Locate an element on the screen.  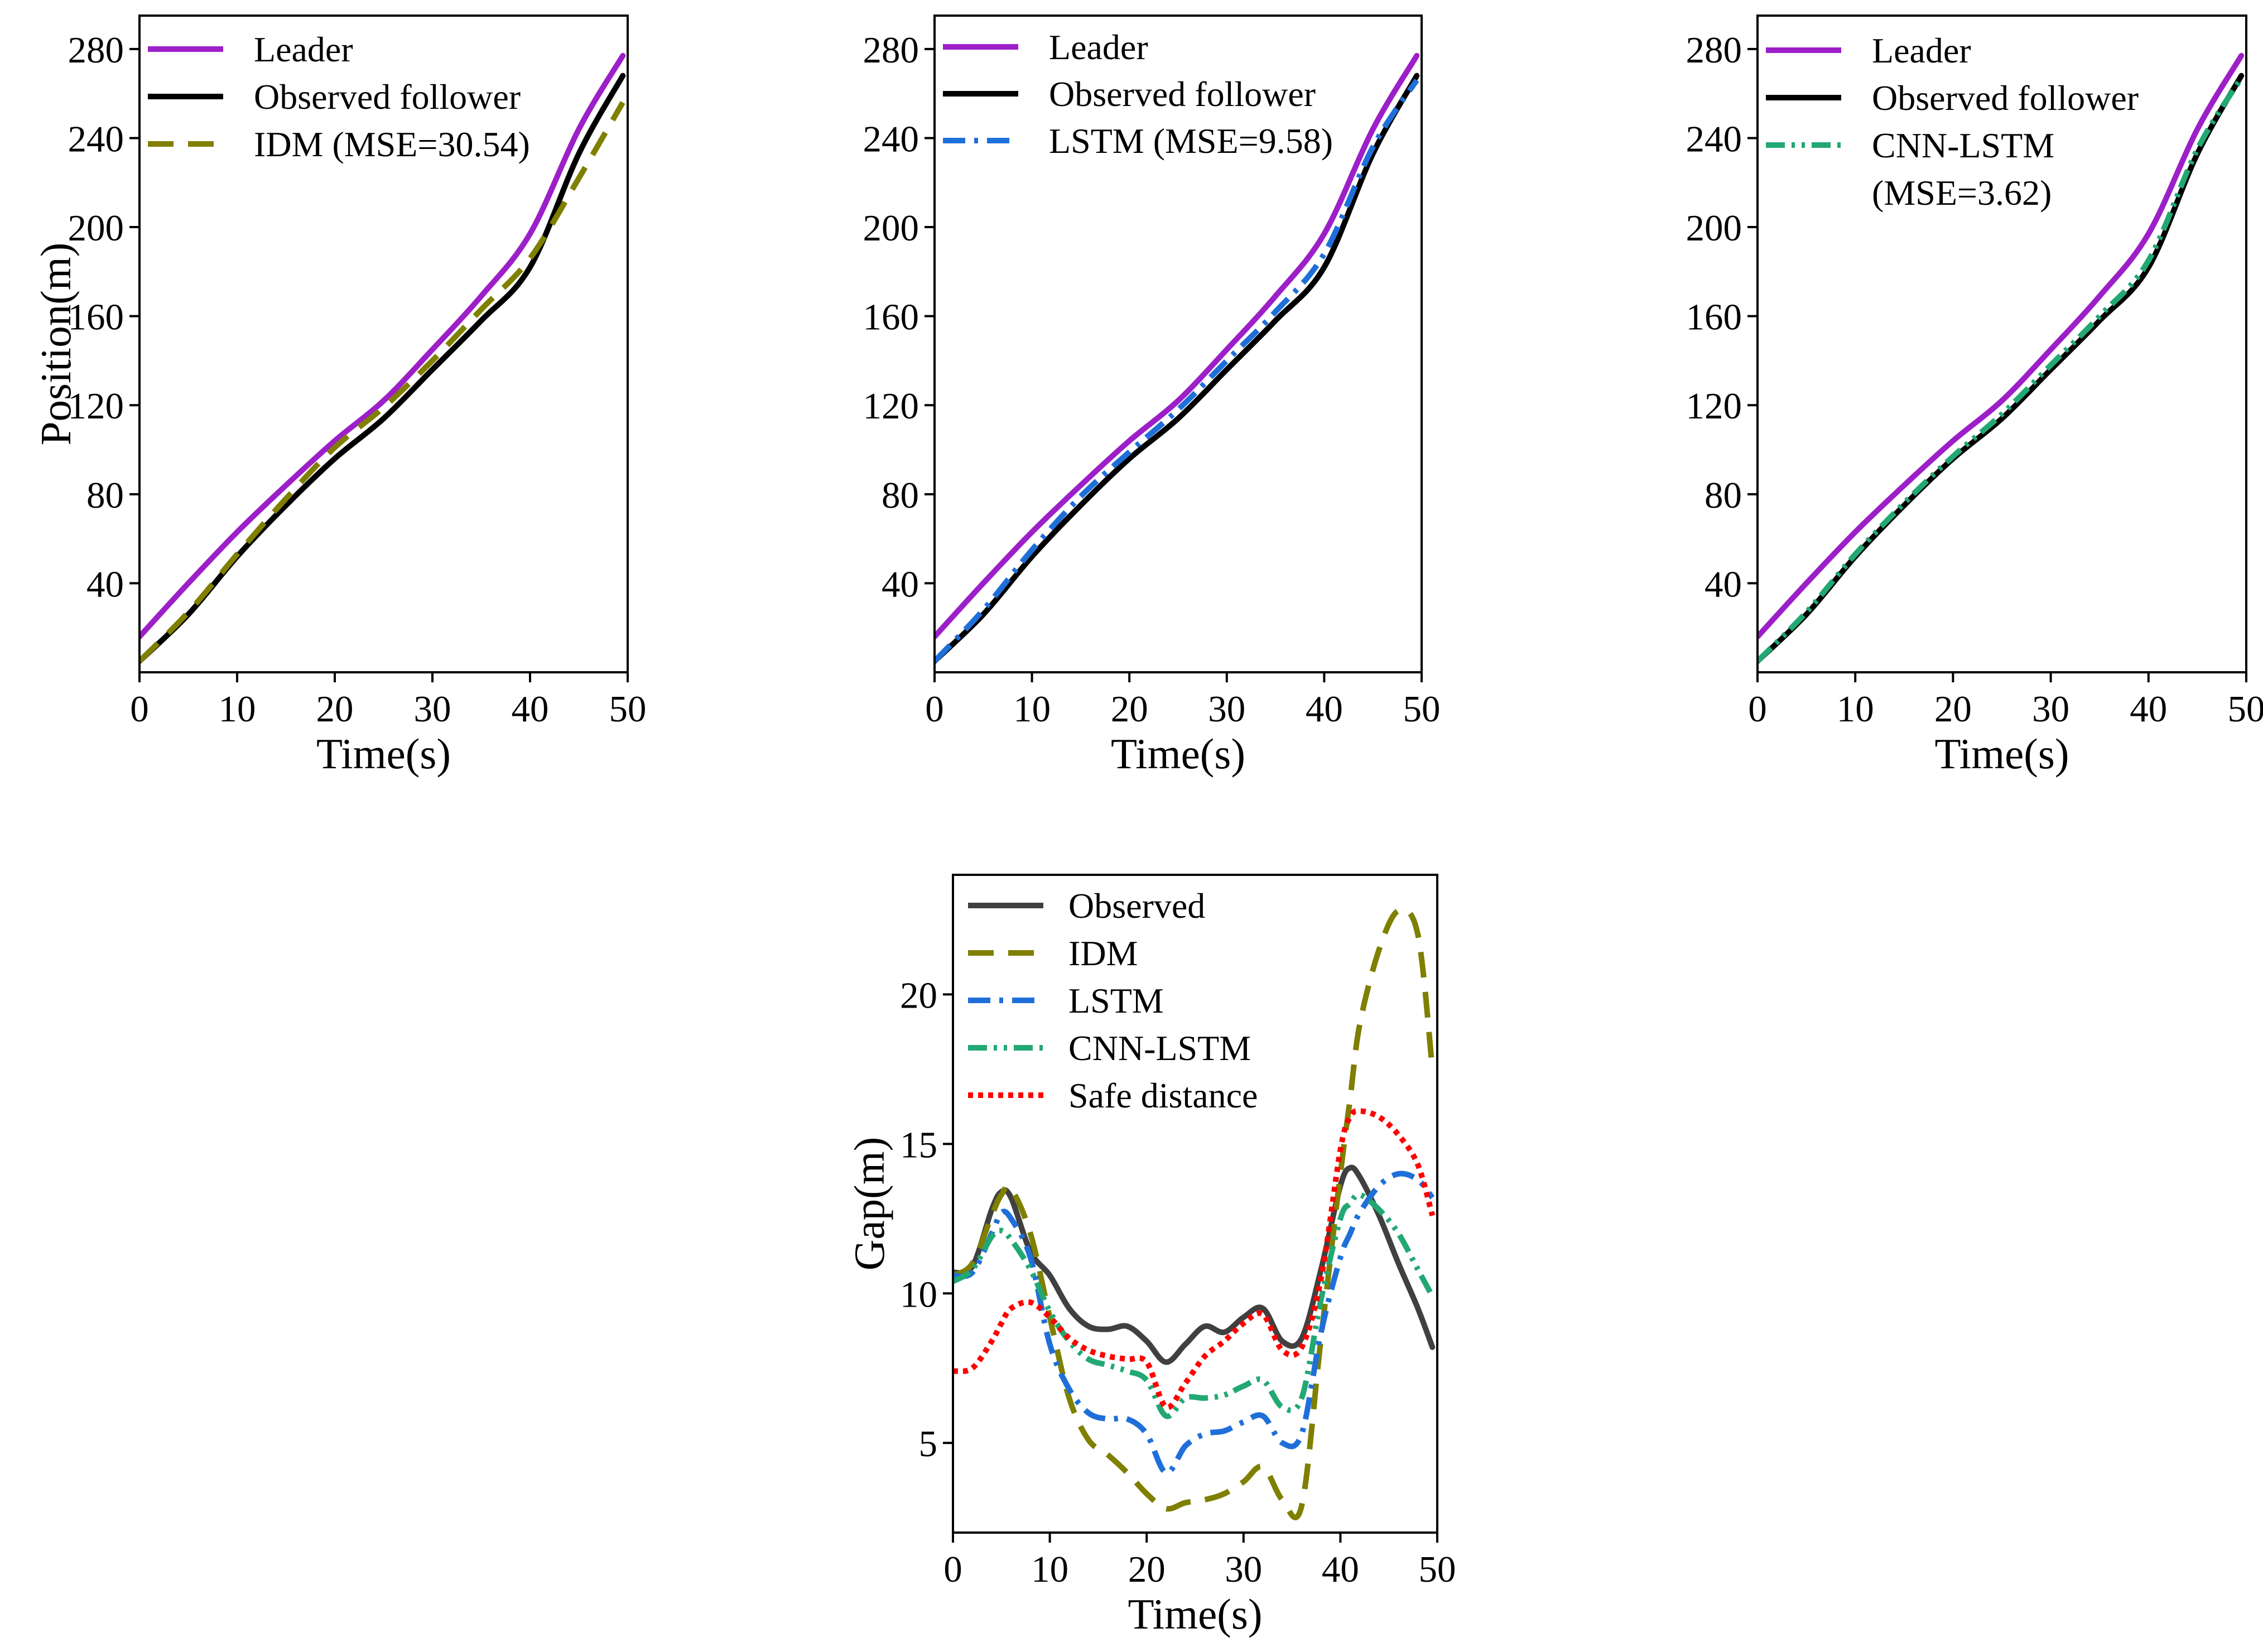
y-tick-label: 15 is located at coordinates (918, 1145).